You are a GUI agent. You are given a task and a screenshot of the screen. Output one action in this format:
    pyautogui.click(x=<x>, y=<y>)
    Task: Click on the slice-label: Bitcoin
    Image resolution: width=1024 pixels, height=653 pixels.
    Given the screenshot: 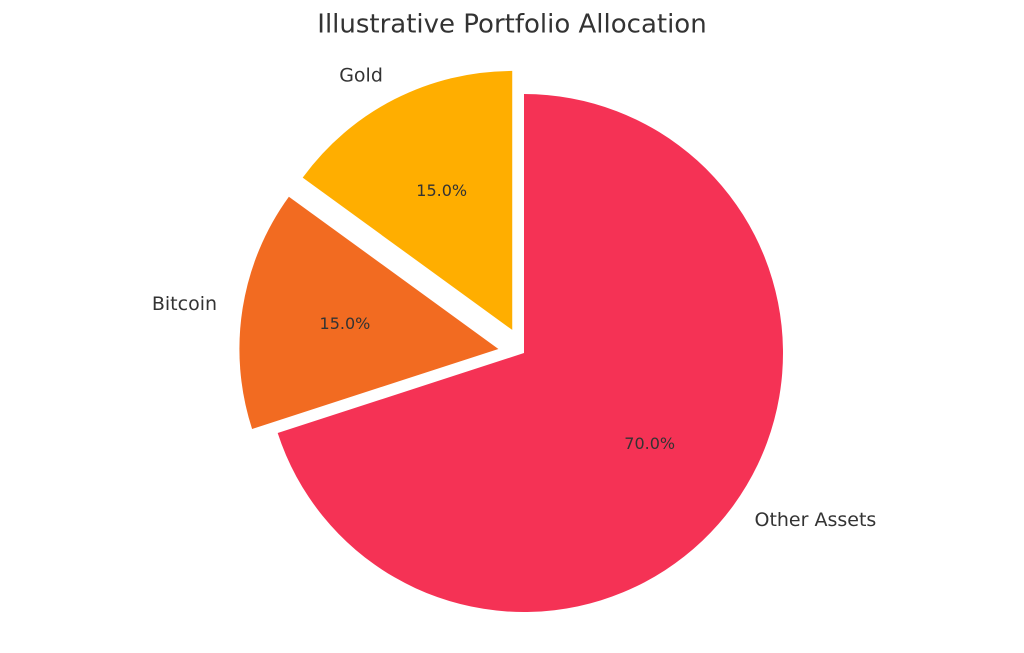 What is the action you would take?
    pyautogui.click(x=184, y=304)
    